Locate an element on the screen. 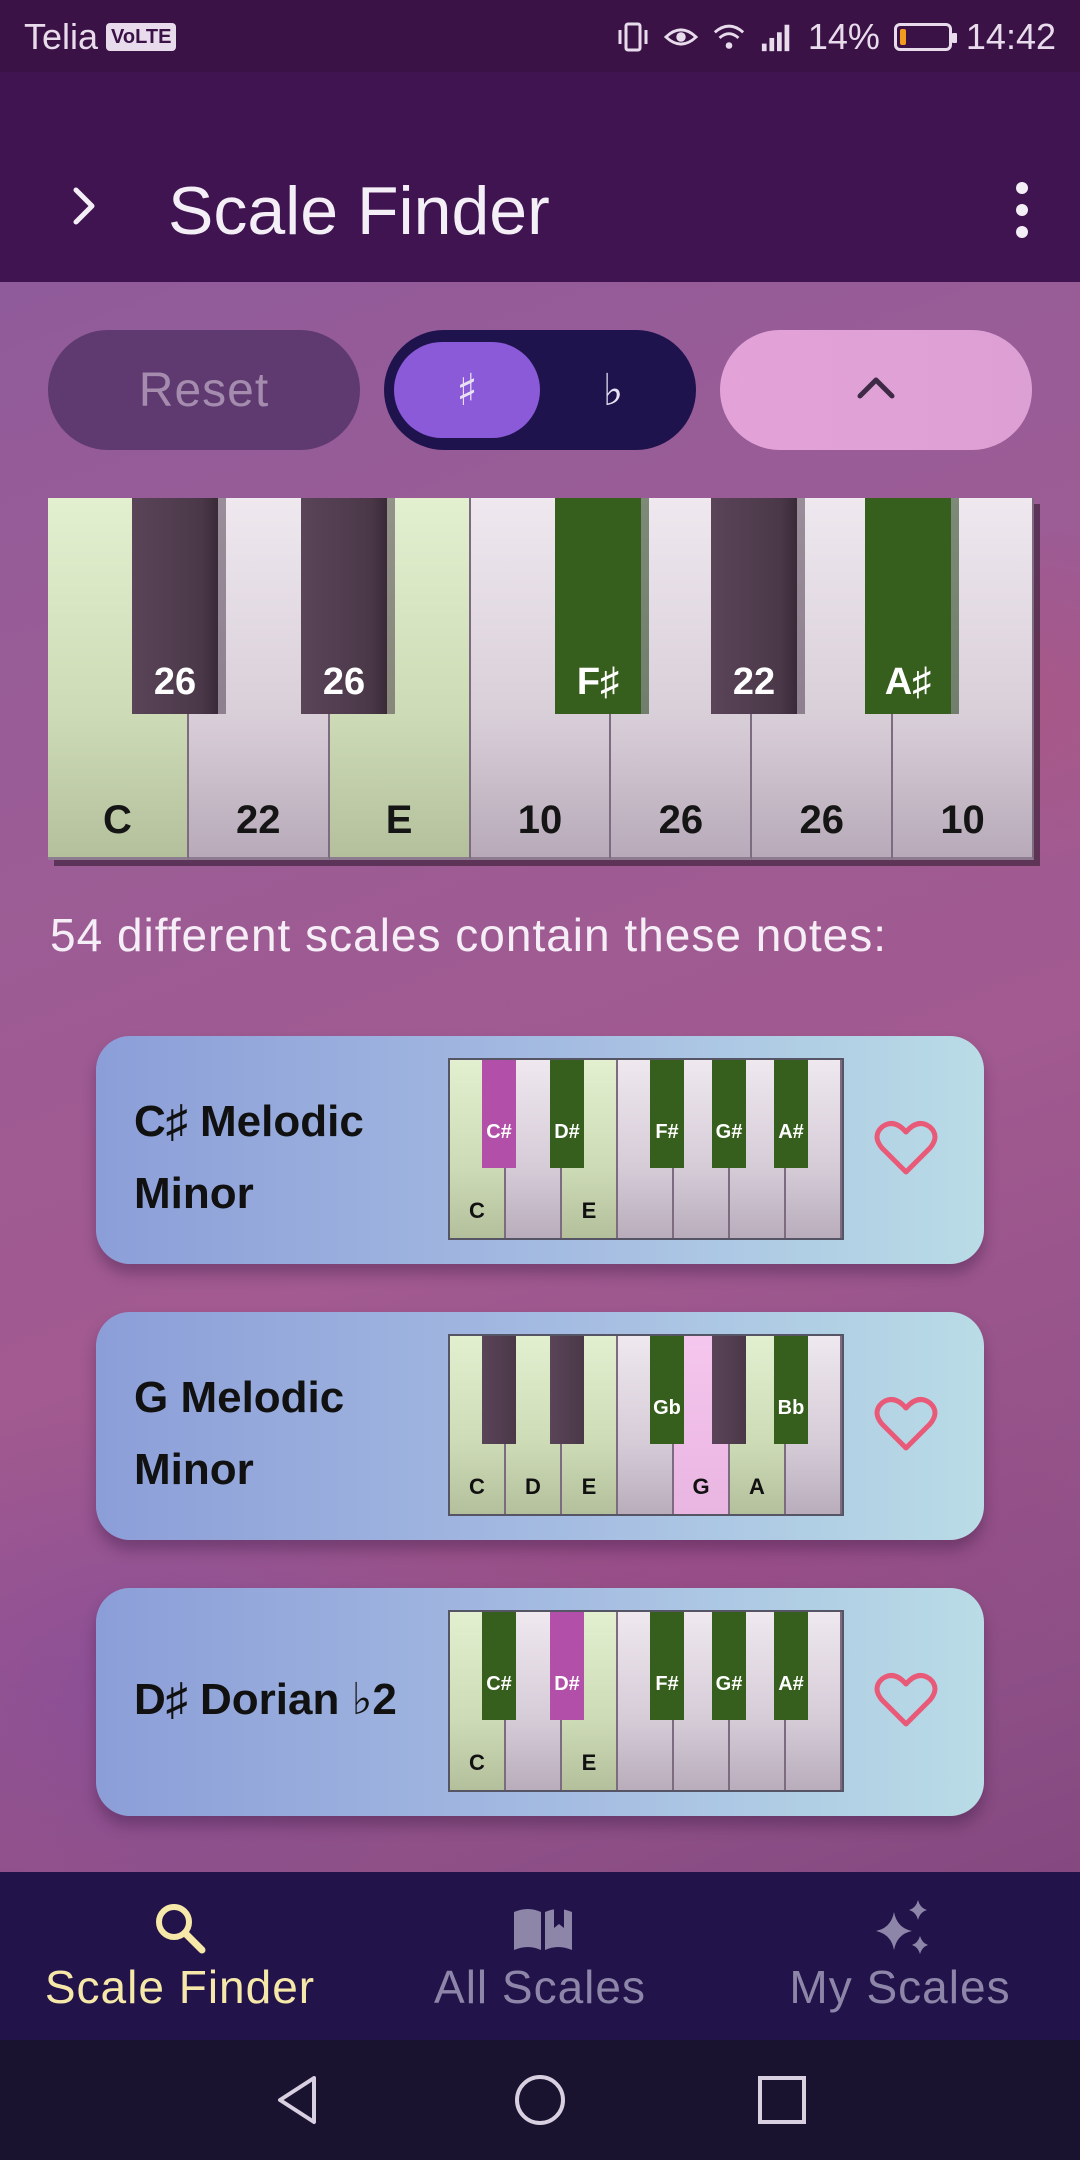  key-label: G is located at coordinates (701, 1486).